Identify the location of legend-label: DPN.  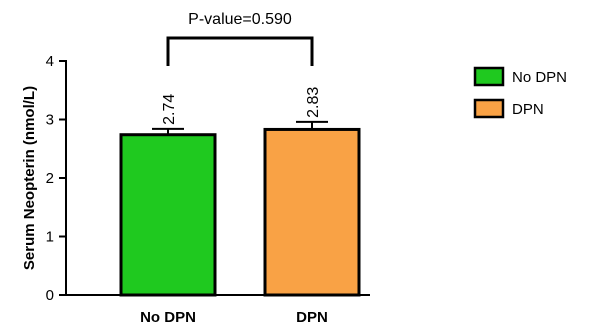
(528, 109).